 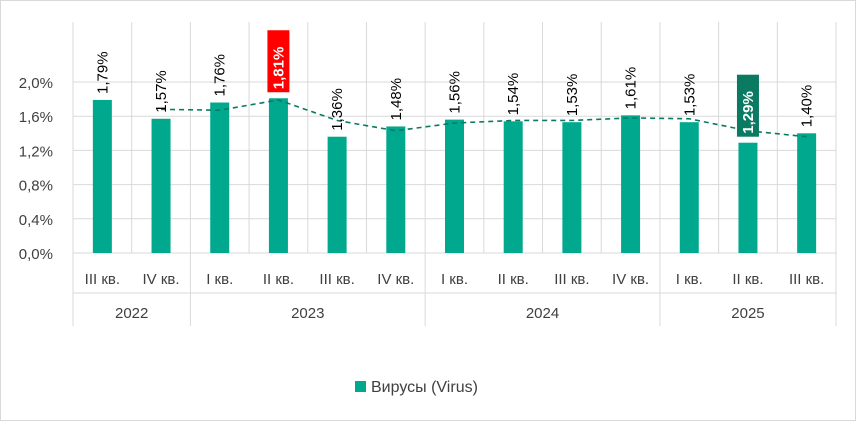 I want to click on data-label: 1,61%, so click(x=631, y=88).